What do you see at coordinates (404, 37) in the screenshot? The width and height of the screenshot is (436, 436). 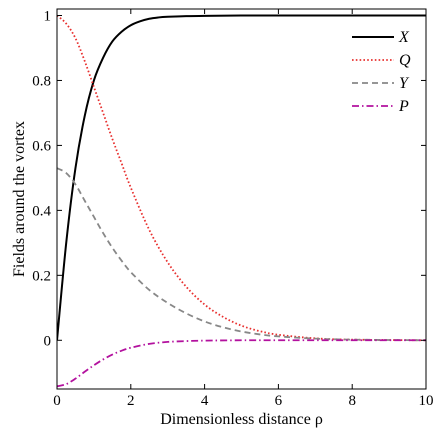 I see `legend-label-x: X` at bounding box center [404, 37].